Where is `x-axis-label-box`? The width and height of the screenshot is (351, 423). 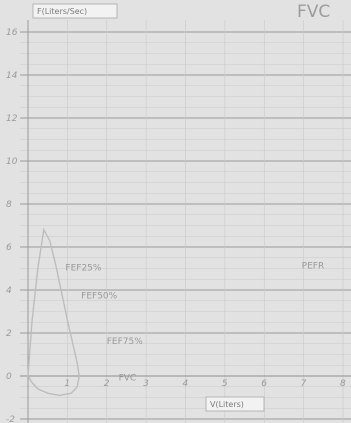 x-axis-label-box is located at coordinates (235, 404).